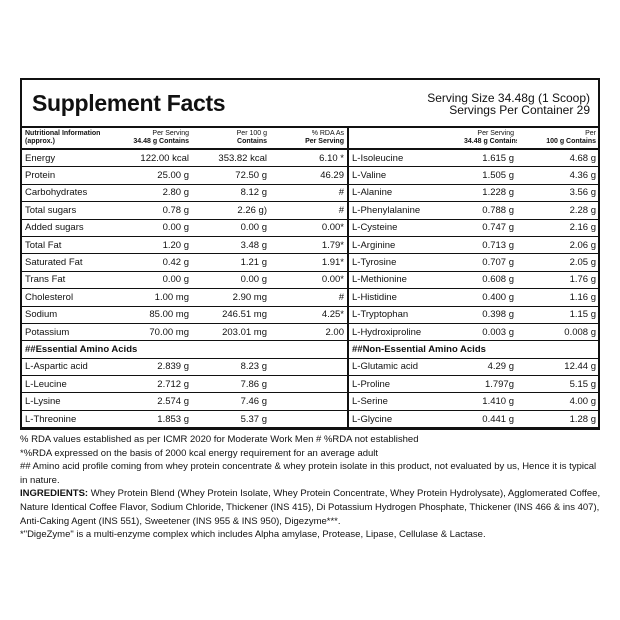  Describe the element at coordinates (404, 315) in the screenshot. I see `nutrient-name: L-Tryptophan` at that location.